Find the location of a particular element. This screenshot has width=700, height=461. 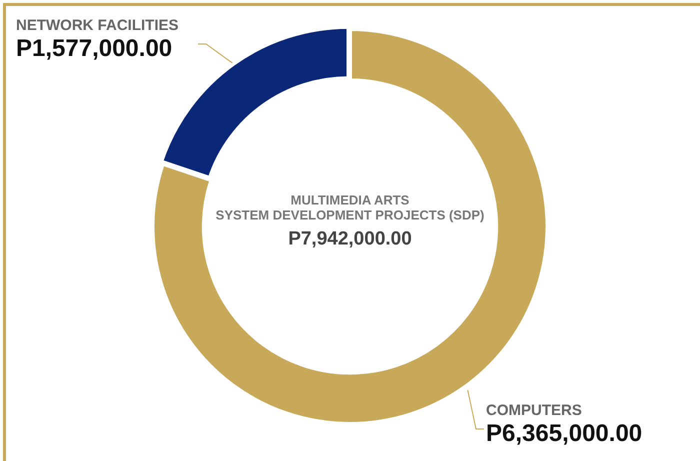

text: SYSTEM DEVELOPMENT PROJECTS (SDP) is located at coordinates (350, 215).